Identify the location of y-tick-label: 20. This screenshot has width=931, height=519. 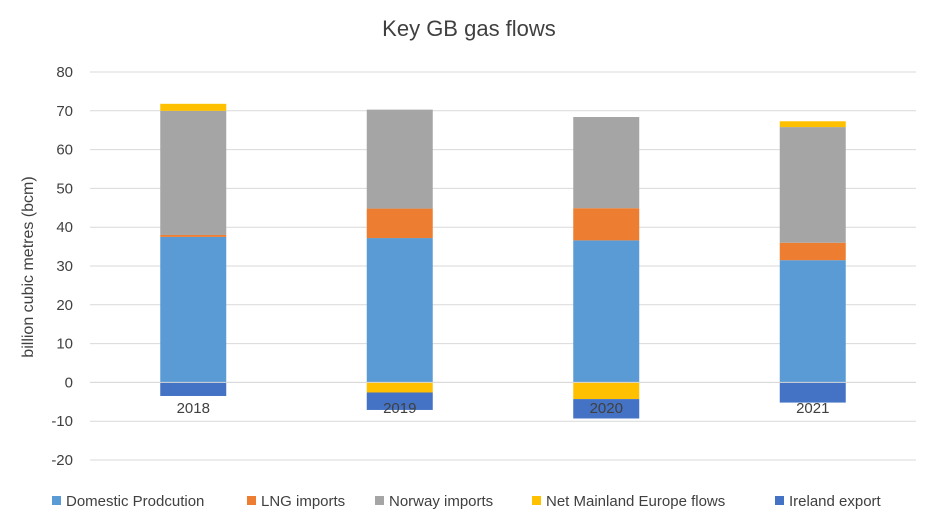
(64, 305).